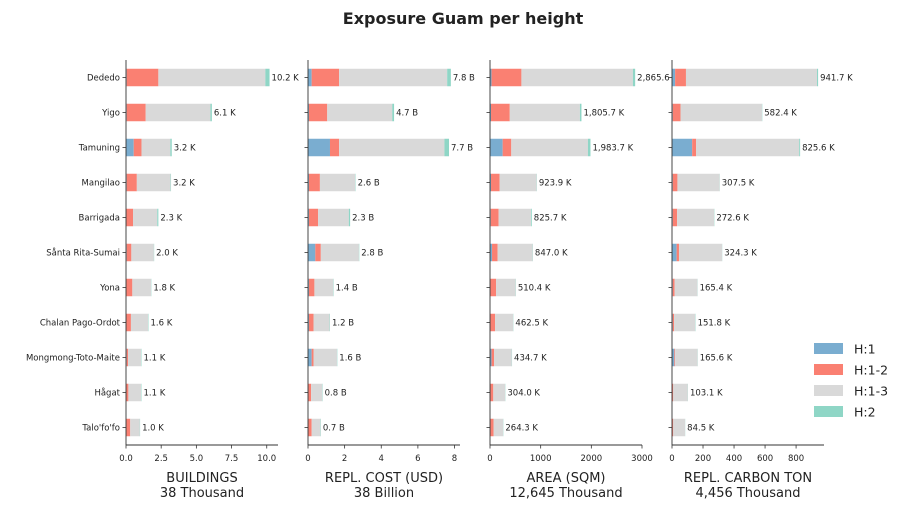 The height and width of the screenshot is (510, 906). I want to click on legend-label-h-1-2: H:1-2, so click(871, 370).